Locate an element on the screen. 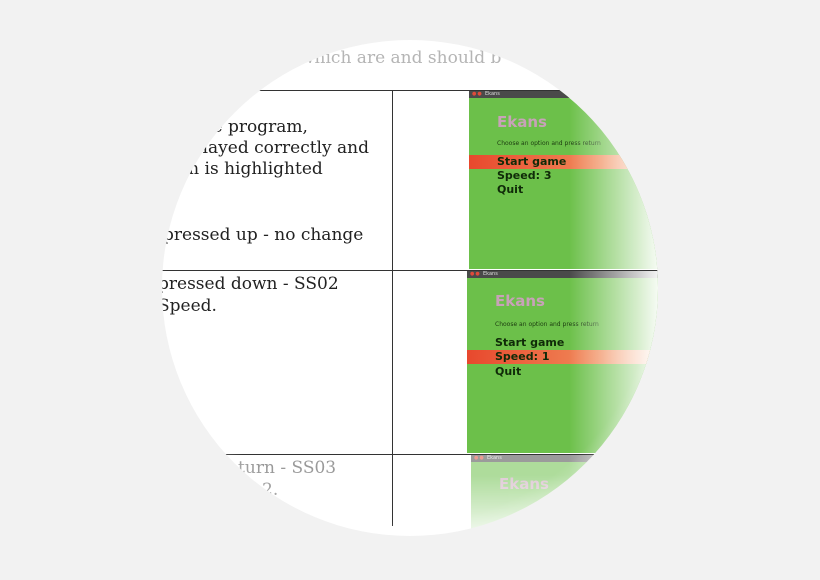 Image resolution: width=820 pixels, height=580 pixels. row1-line5: pressed up - no change is located at coordinates (263, 235).